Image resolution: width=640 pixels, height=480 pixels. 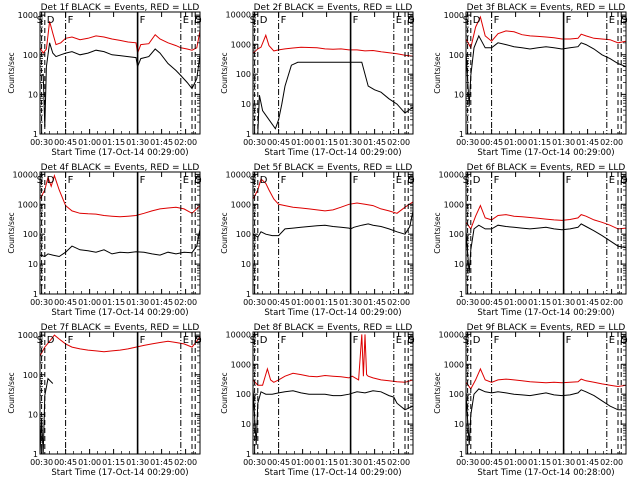 What do you see at coordinates (546, 8) in the screenshot?
I see `panel-title: Det 3f BLACK = Events, RED = LLD` at bounding box center [546, 8].